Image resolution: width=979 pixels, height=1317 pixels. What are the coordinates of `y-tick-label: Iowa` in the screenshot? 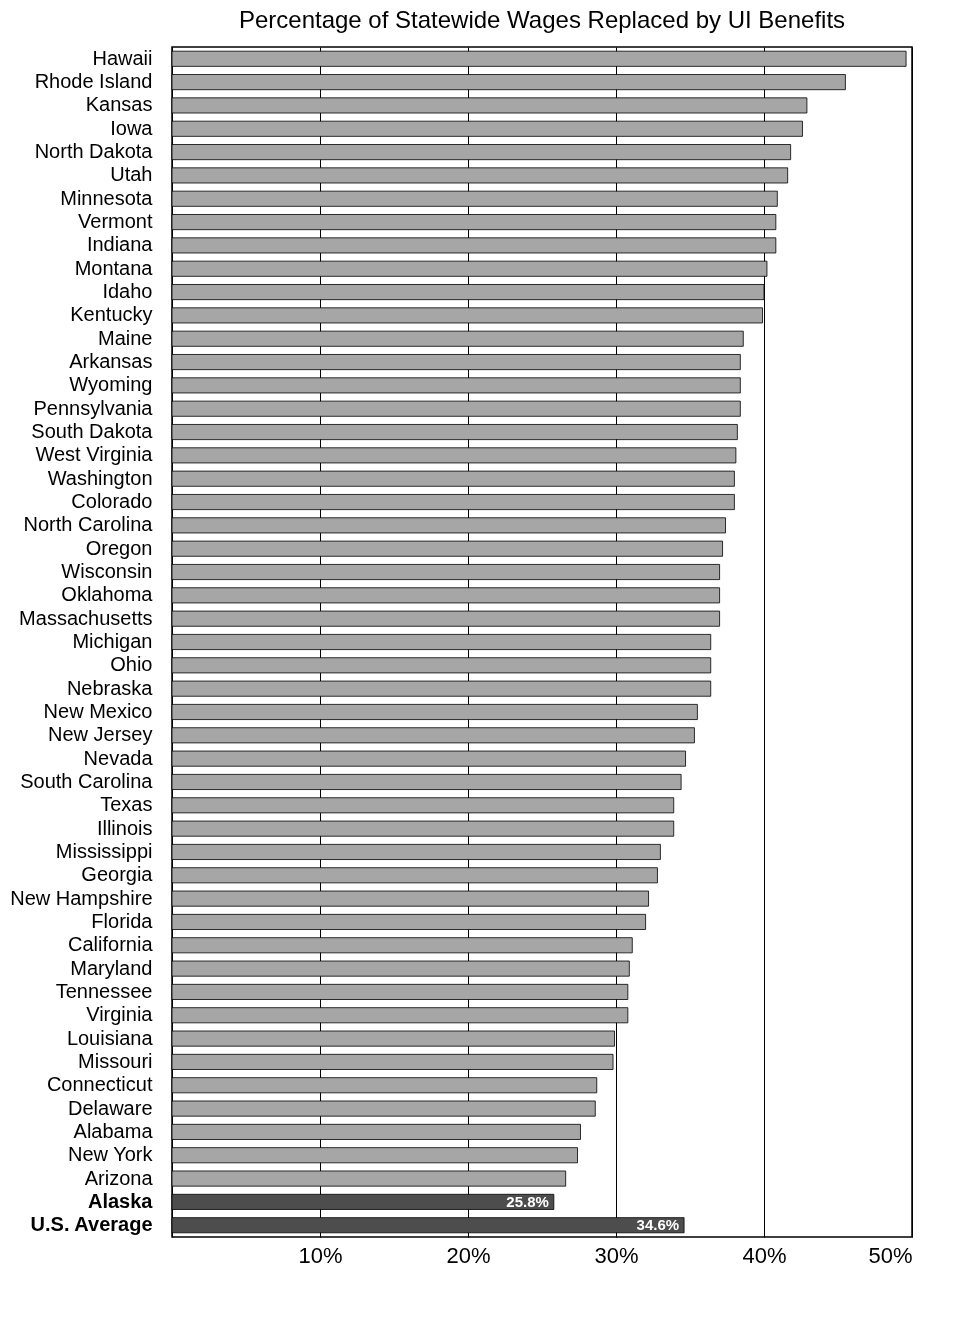 It's located at (132, 127).